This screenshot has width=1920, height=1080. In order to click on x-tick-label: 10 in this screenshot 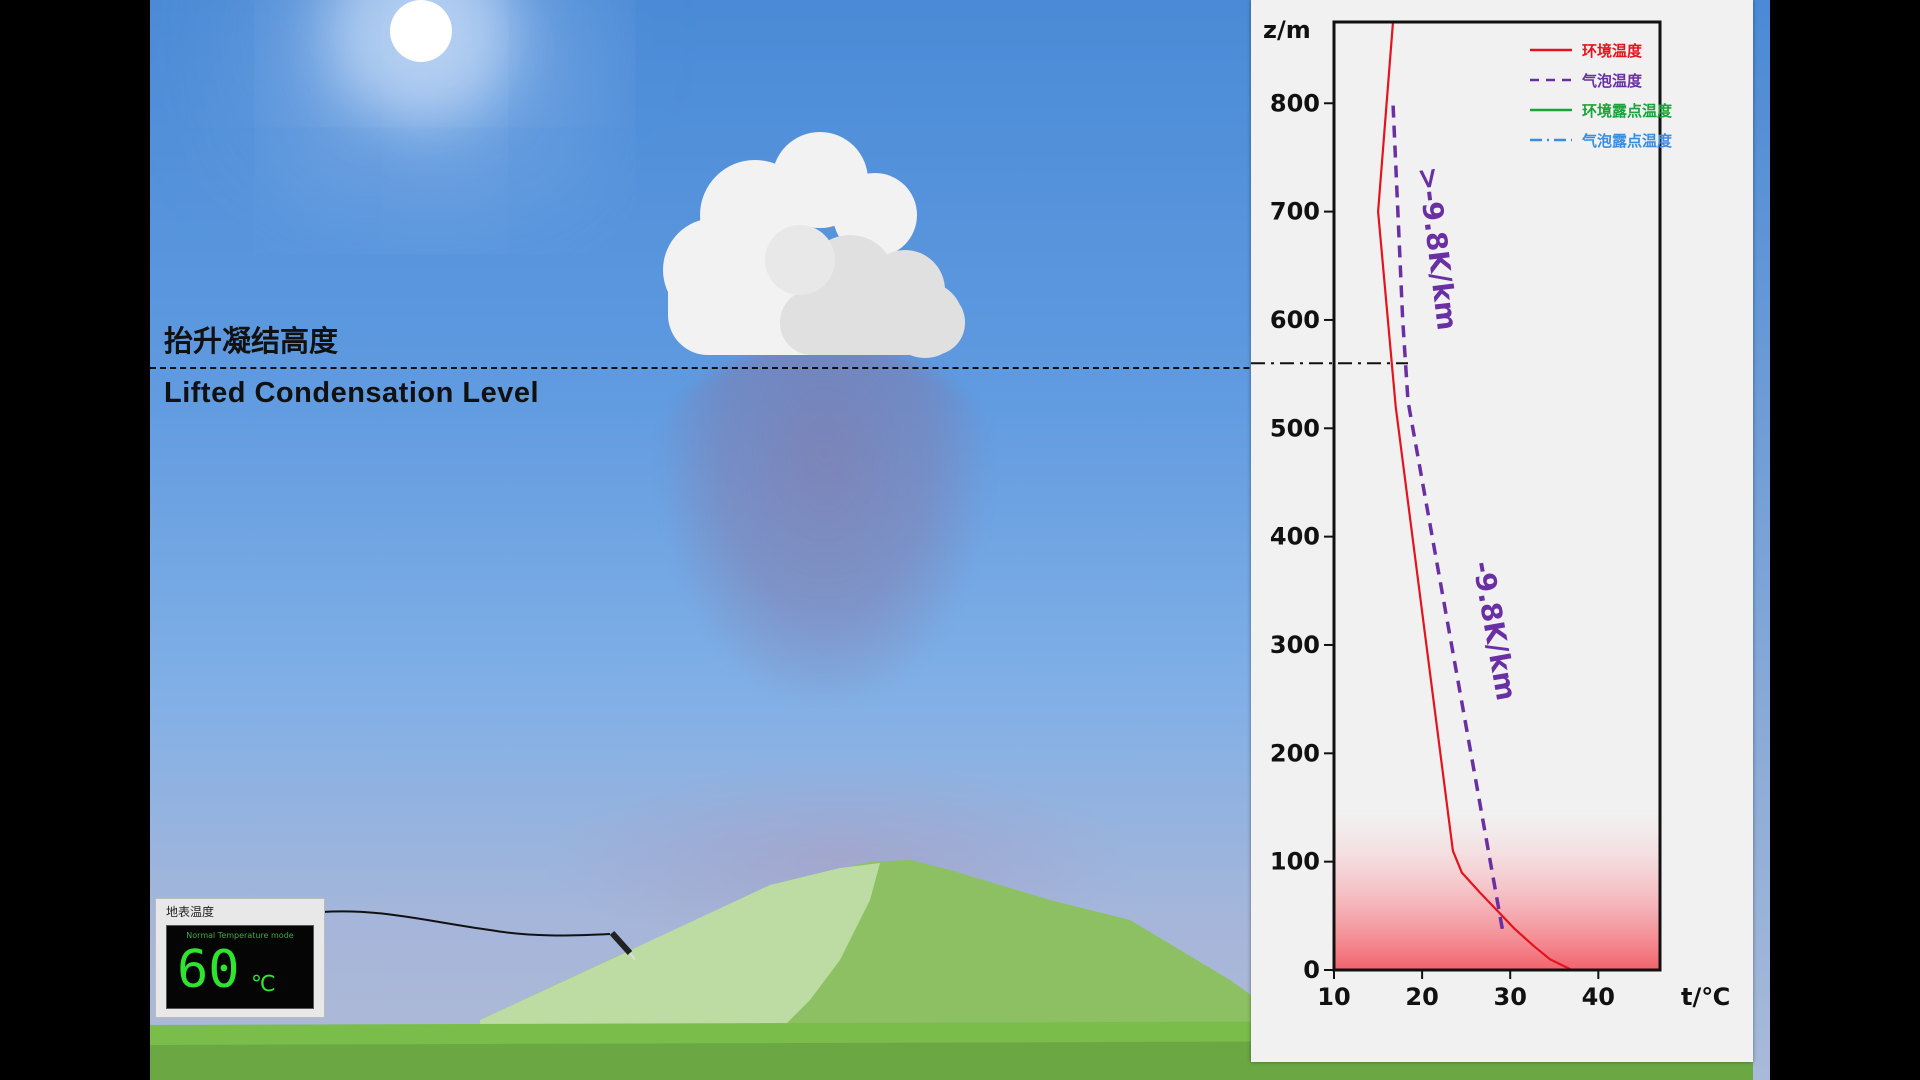, I will do `click(1333, 997)`.